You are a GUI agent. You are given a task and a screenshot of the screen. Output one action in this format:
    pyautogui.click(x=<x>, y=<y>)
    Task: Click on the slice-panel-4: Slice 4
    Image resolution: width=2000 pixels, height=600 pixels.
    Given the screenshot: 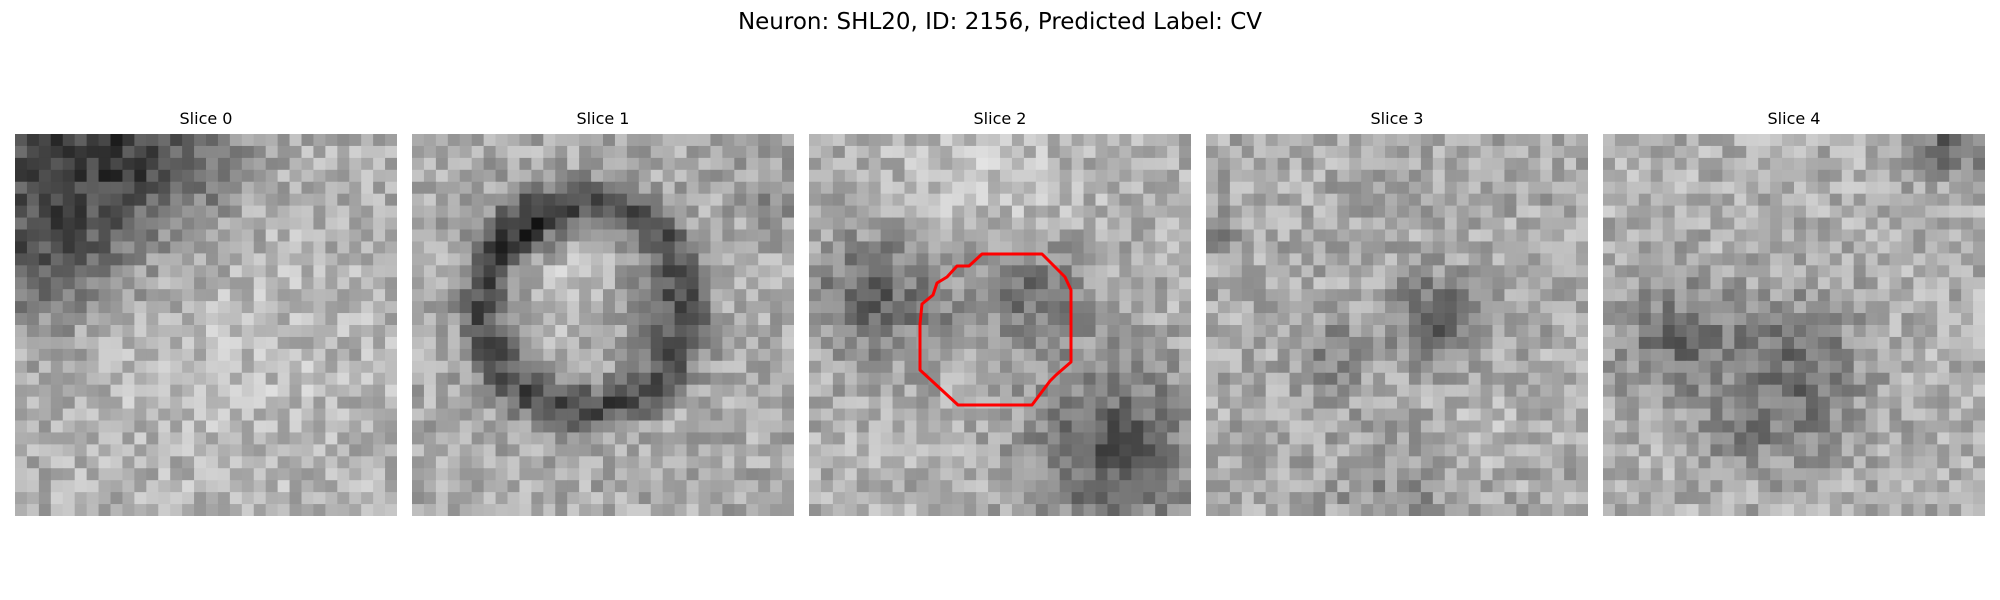 What is the action you would take?
    pyautogui.click(x=1794, y=314)
    